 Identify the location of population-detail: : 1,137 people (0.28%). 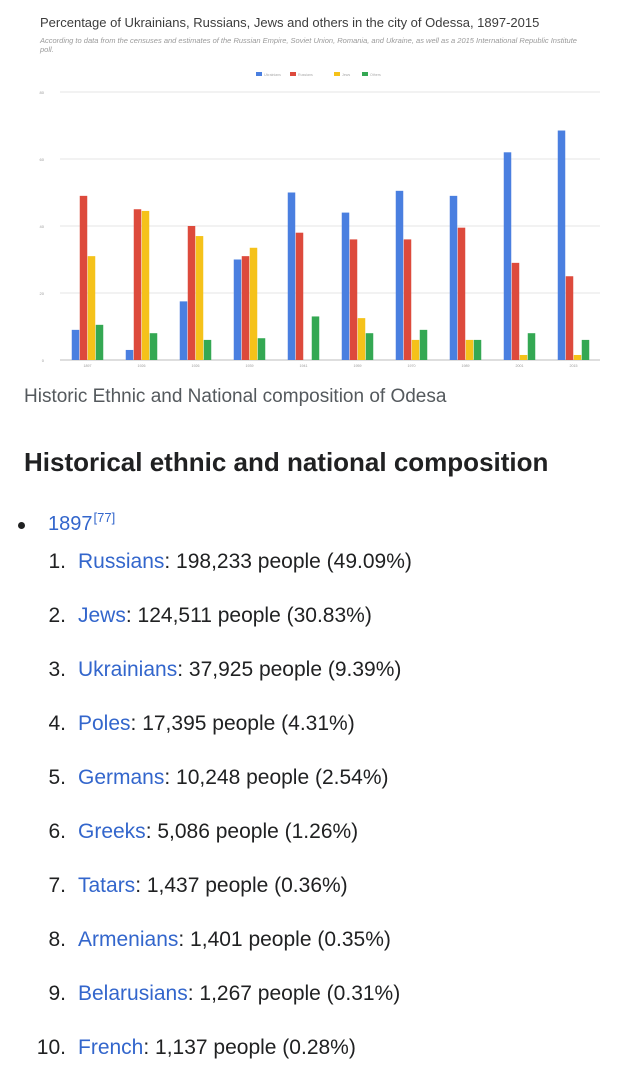
(249, 1047).